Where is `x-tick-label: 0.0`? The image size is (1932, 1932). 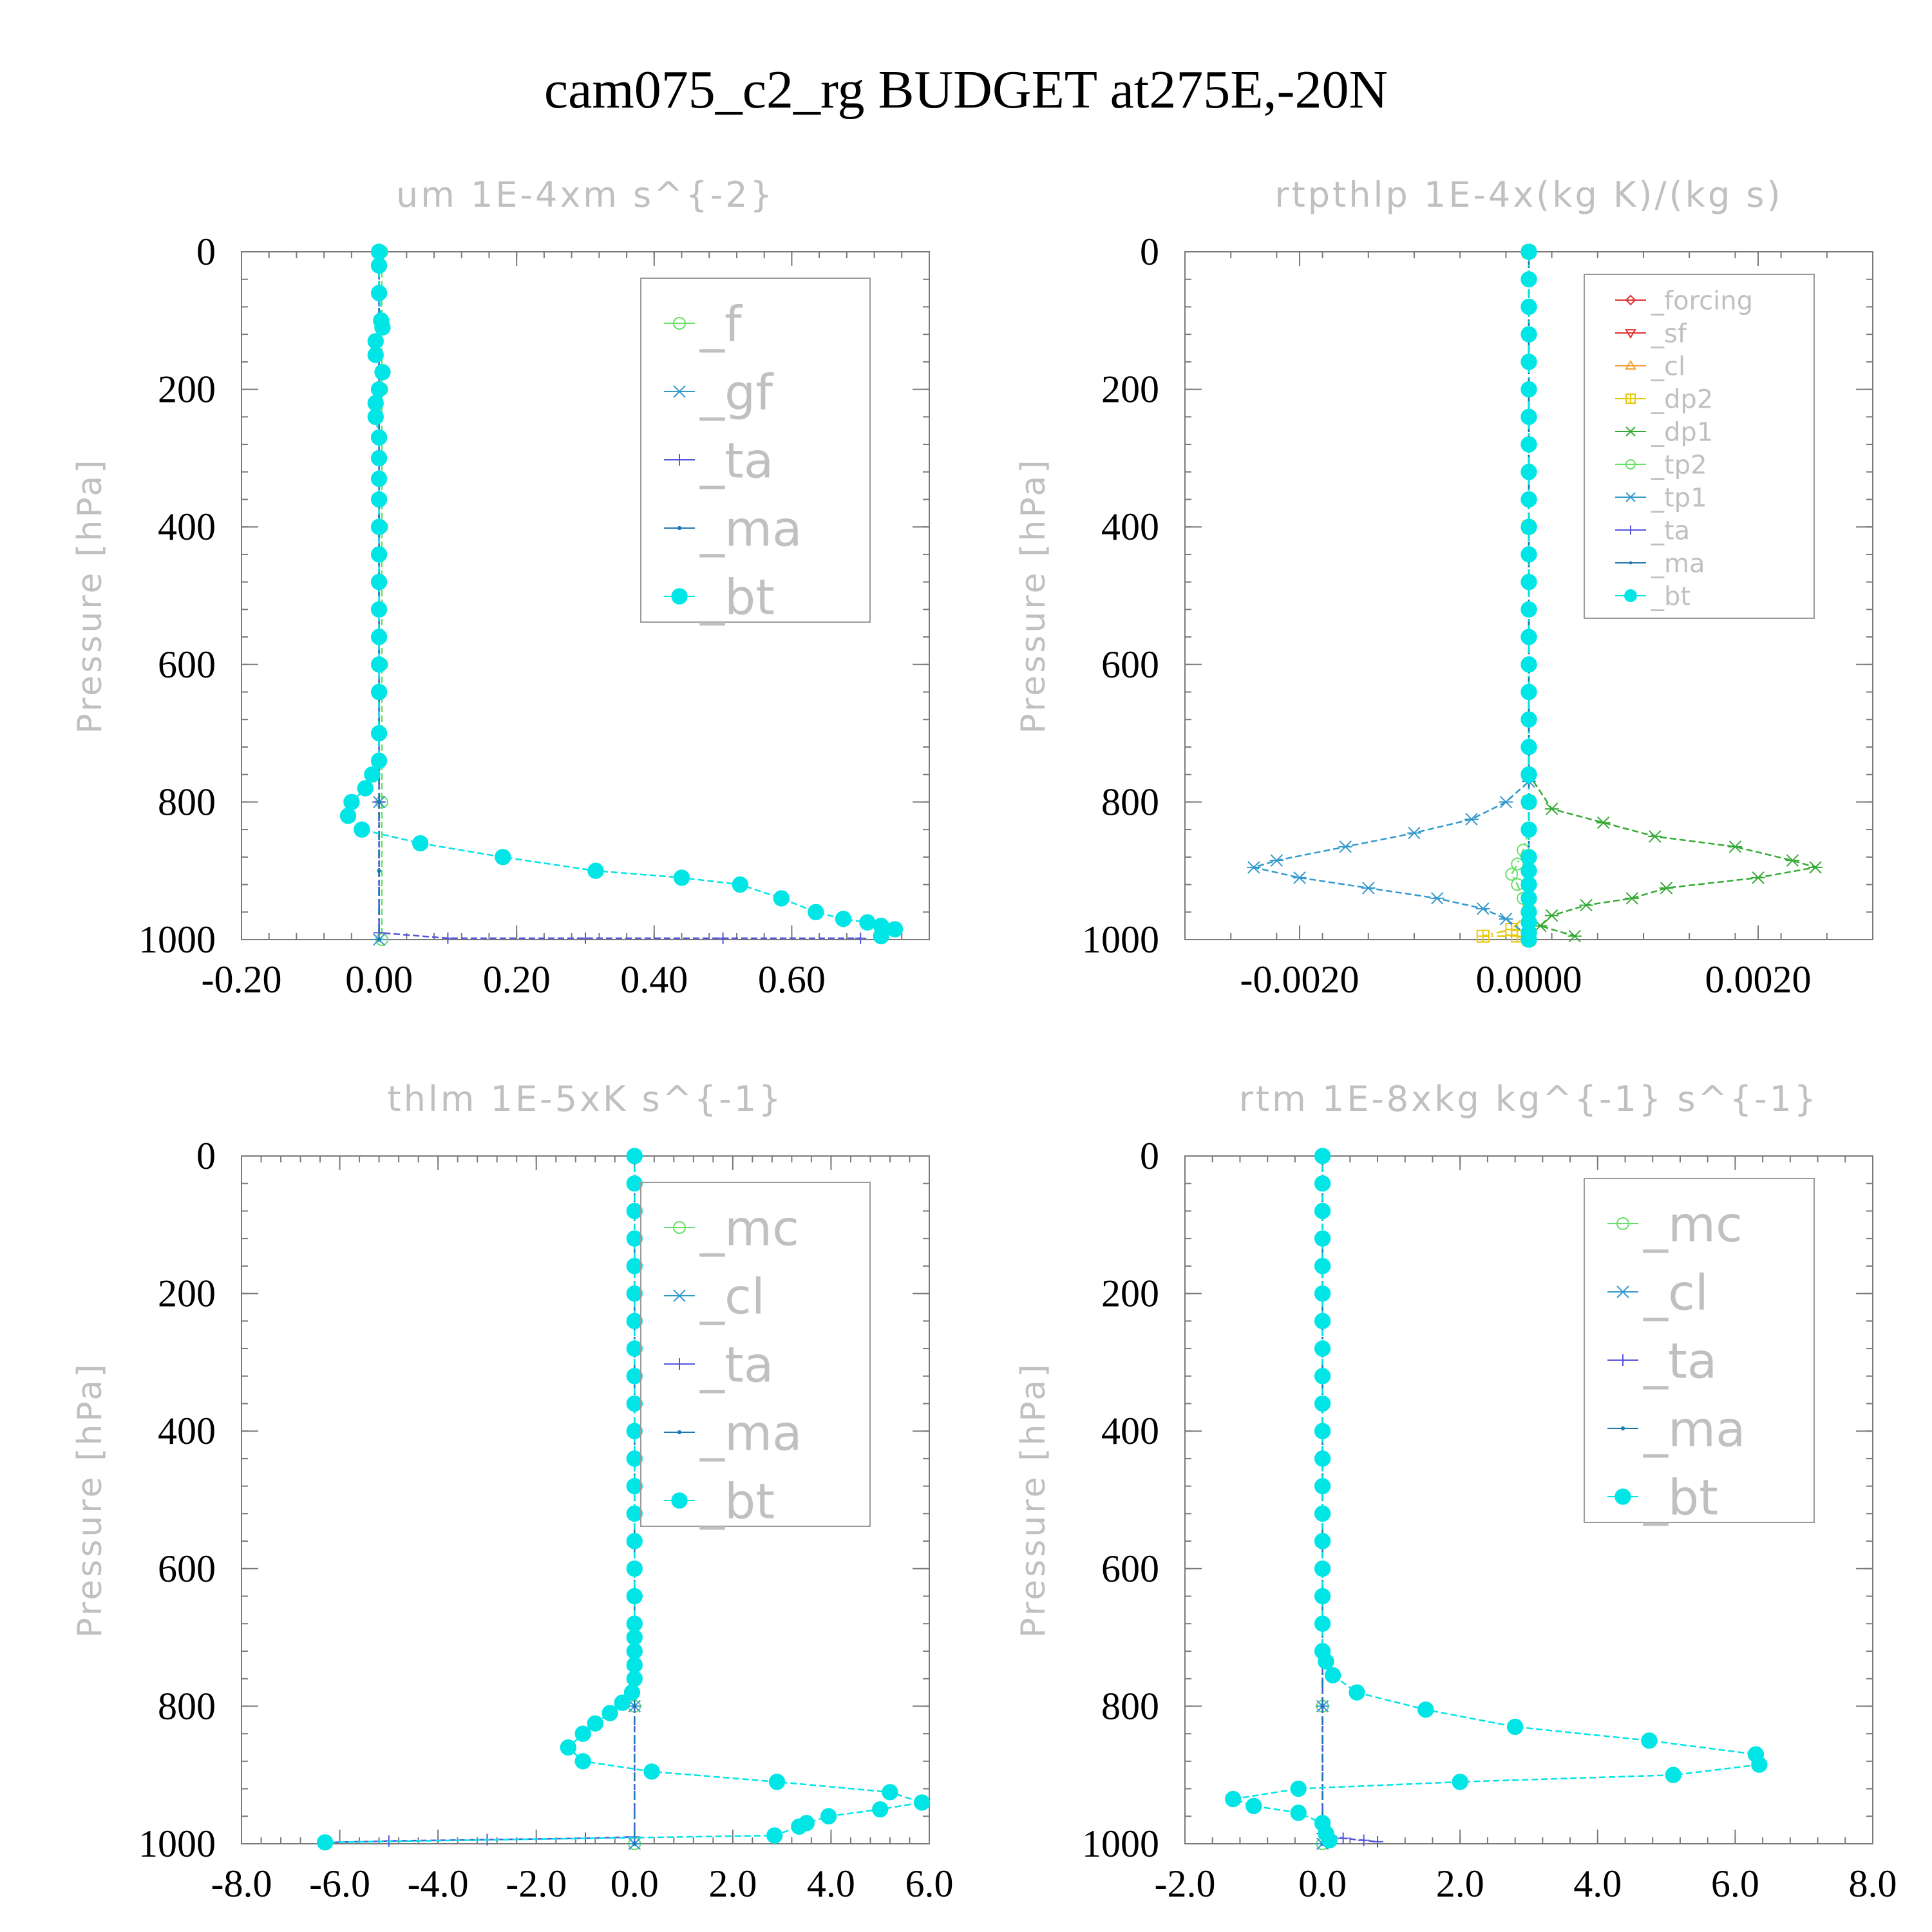 x-tick-label: 0.0 is located at coordinates (1322, 1884).